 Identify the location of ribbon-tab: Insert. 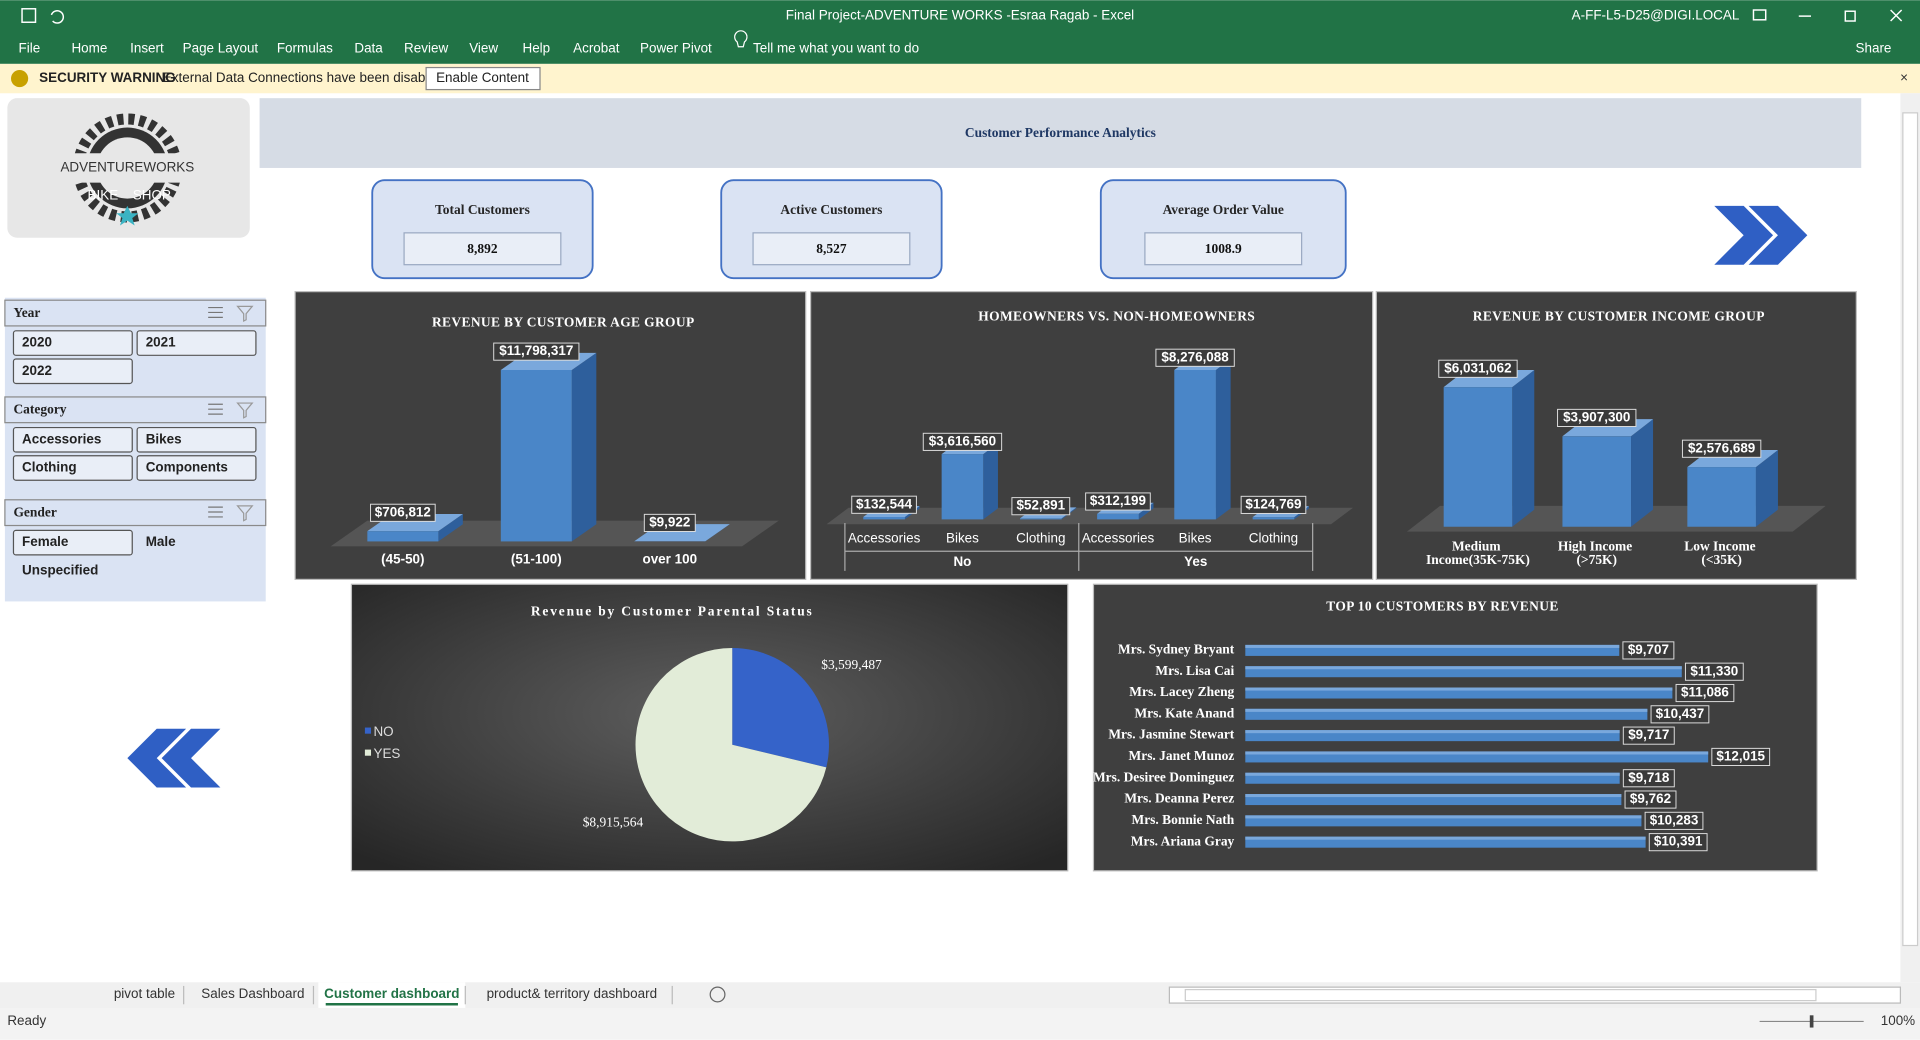
(147, 48).